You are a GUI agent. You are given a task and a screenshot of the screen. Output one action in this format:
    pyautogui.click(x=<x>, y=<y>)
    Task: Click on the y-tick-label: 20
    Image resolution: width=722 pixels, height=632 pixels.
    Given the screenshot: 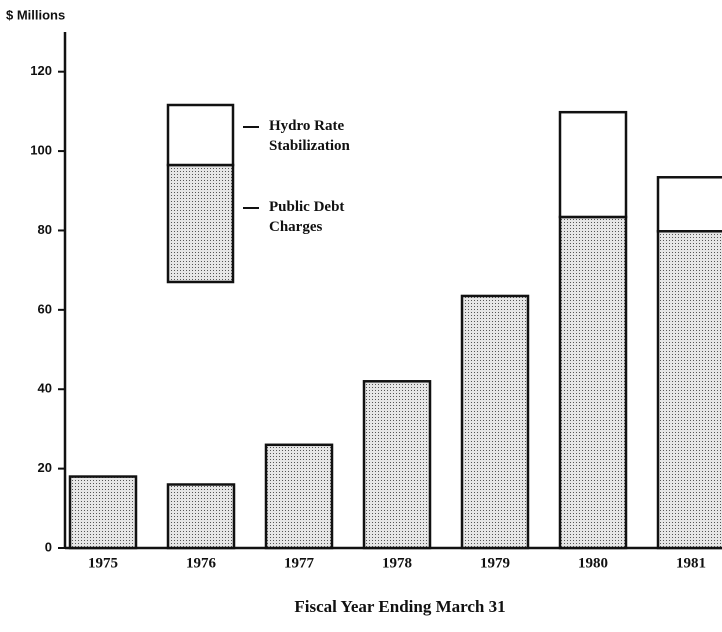 What is the action you would take?
    pyautogui.click(x=45, y=467)
    